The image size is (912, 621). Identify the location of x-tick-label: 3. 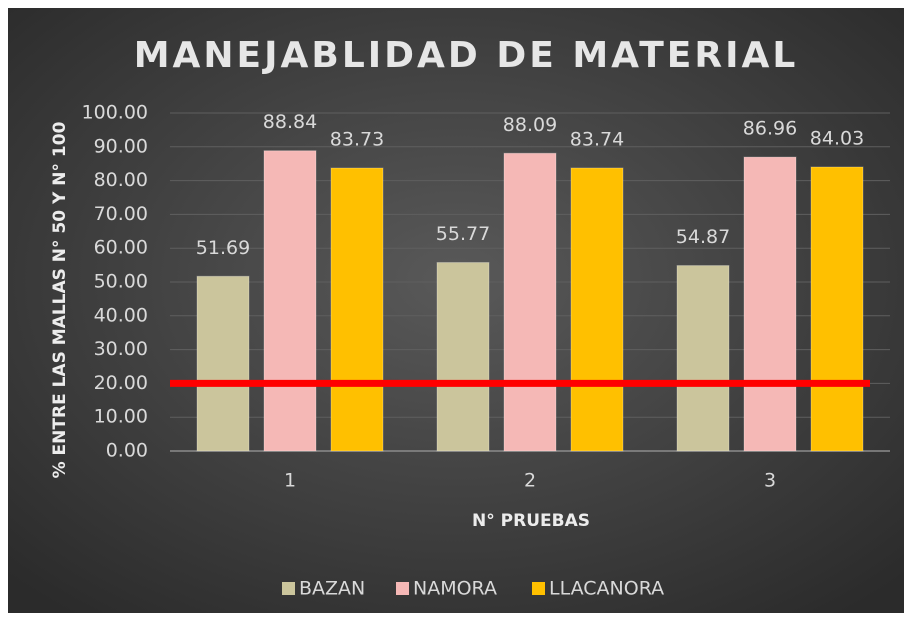
(770, 481).